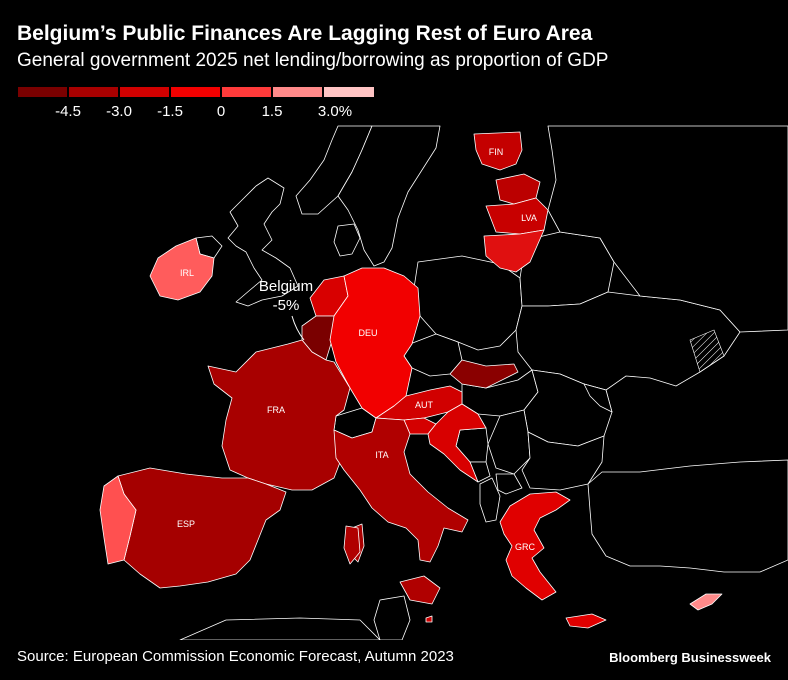 This screenshot has width=788, height=680. I want to click on label-irl: IRL, so click(187, 273).